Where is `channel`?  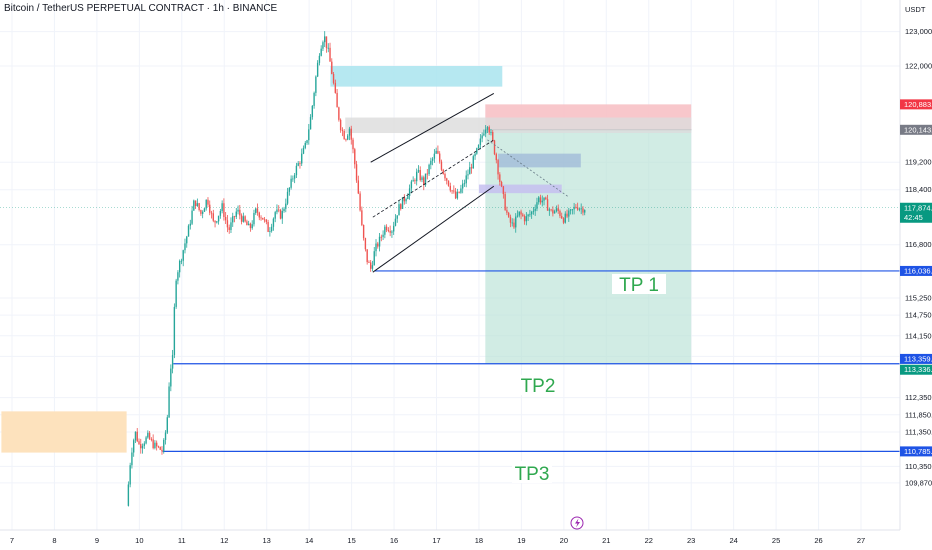 channel is located at coordinates (469, 183).